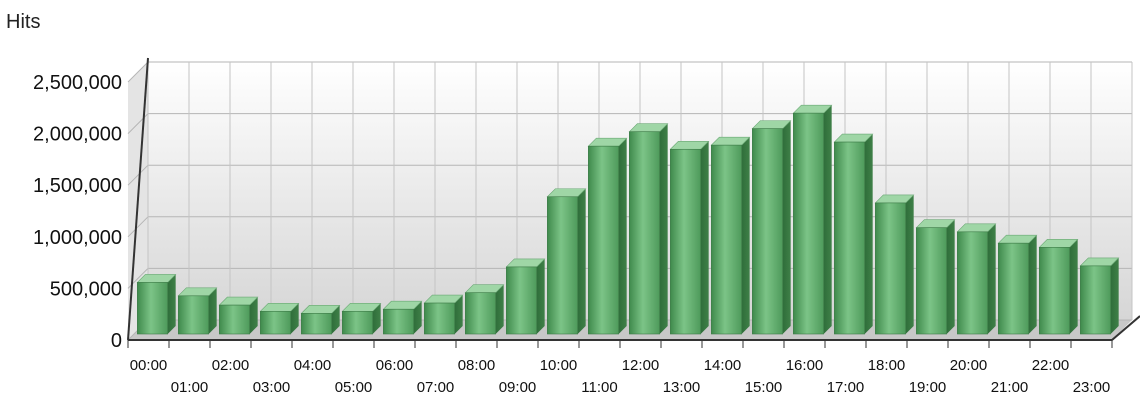 This screenshot has height=398, width=1140. I want to click on x-tick-label: 17:00, so click(846, 387).